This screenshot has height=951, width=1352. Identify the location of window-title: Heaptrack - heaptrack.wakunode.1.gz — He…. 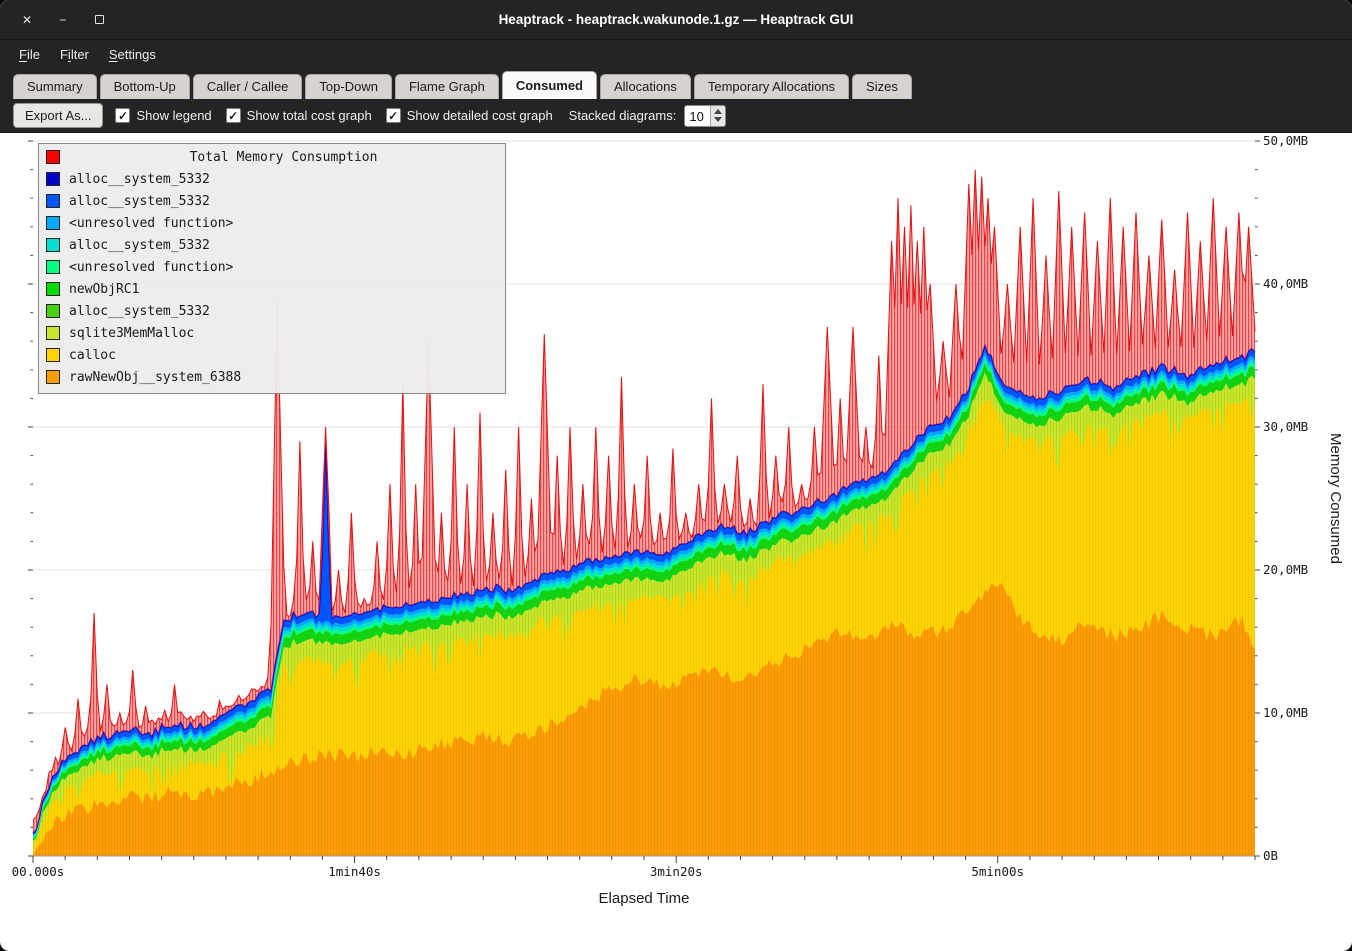
(676, 19).